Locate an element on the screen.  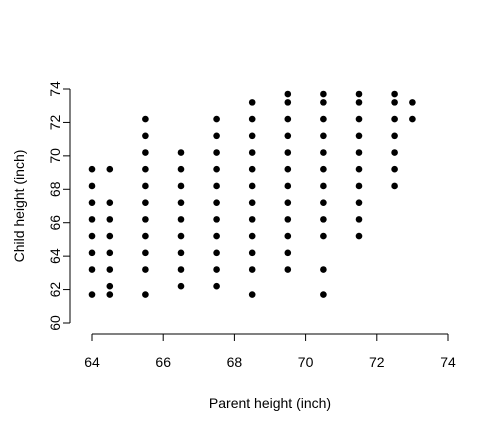
x-tick-label: 64 is located at coordinates (92, 362).